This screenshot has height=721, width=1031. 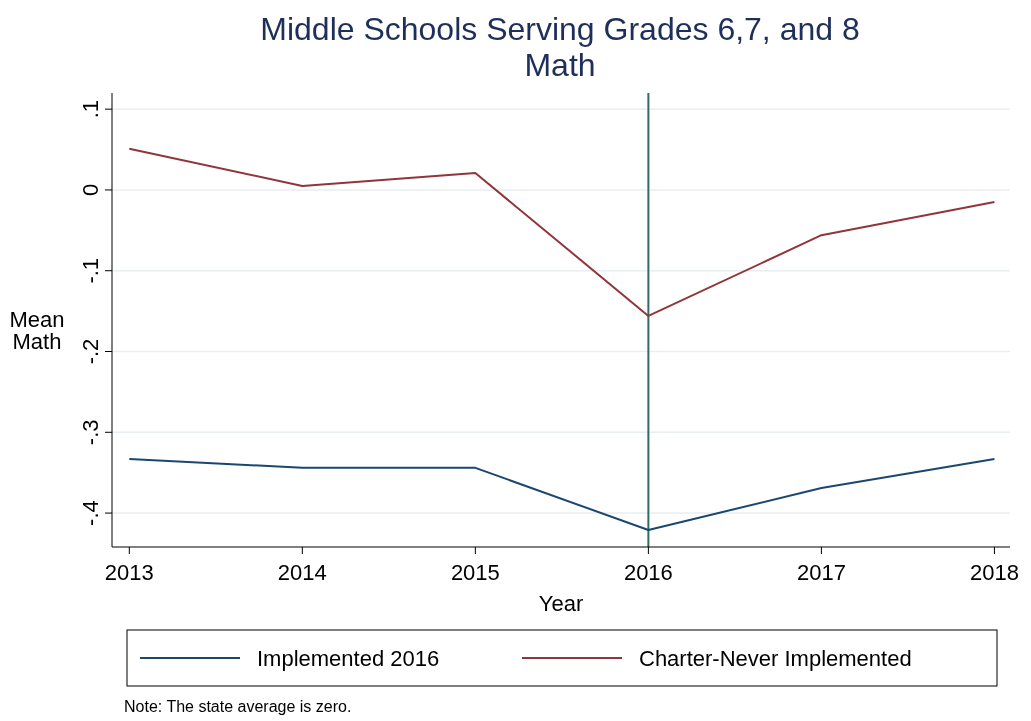 I want to click on y-tick-label: -.4, so click(x=90, y=513).